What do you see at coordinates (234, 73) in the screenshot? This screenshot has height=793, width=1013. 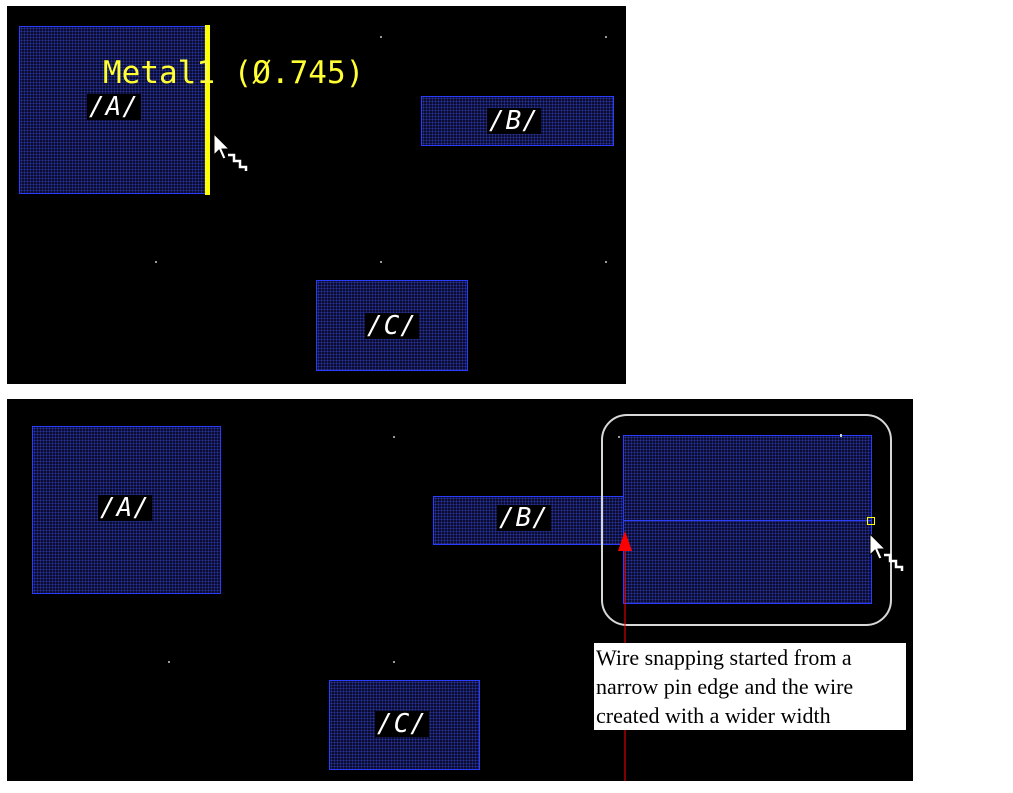 I see `snap-layer-readout: Metal1 (Ø.745)` at bounding box center [234, 73].